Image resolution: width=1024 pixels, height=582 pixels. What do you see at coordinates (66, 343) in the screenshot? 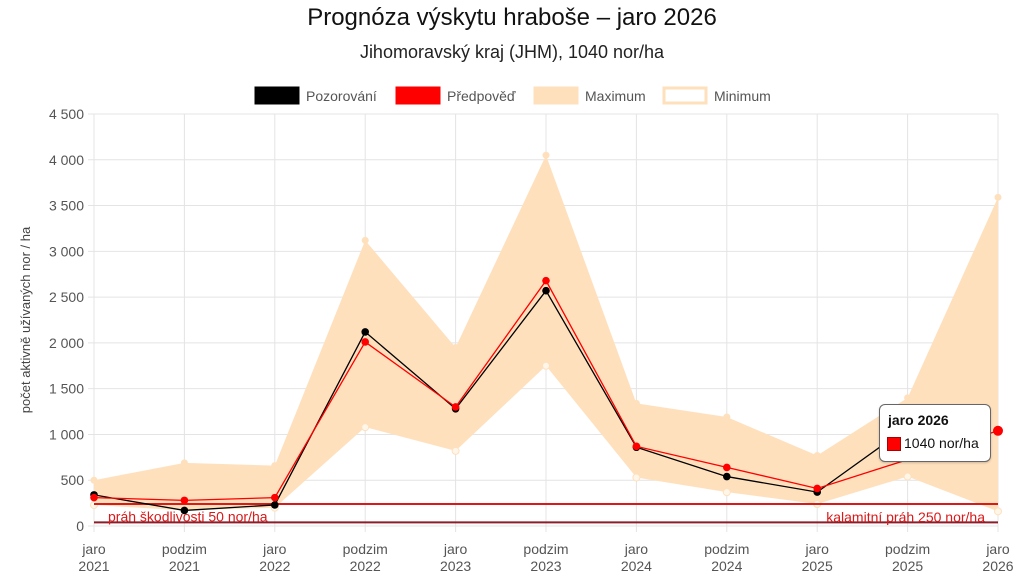
I see `y-tick-label: 2 000` at bounding box center [66, 343].